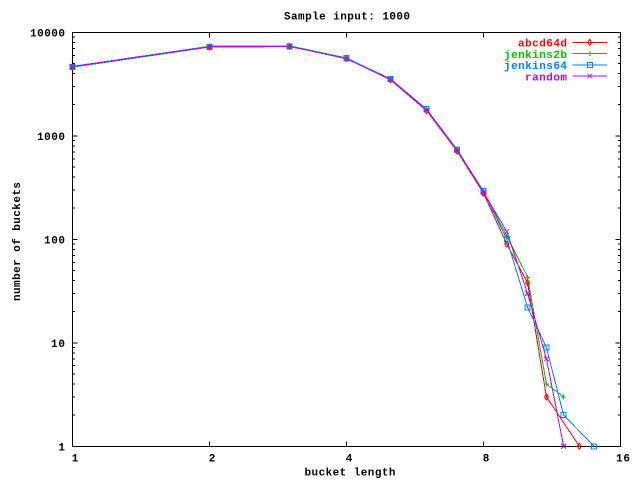 This screenshot has width=640, height=480. What do you see at coordinates (47, 35) in the screenshot?
I see `svg-text: 10000` at bounding box center [47, 35].